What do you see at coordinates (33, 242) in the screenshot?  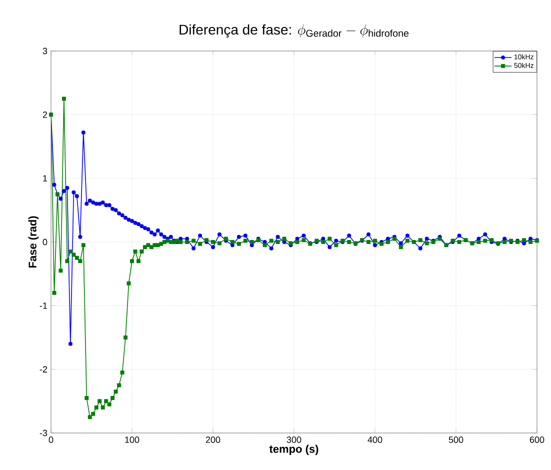 I see `y-axis-title: Fase (rad)` at bounding box center [33, 242].